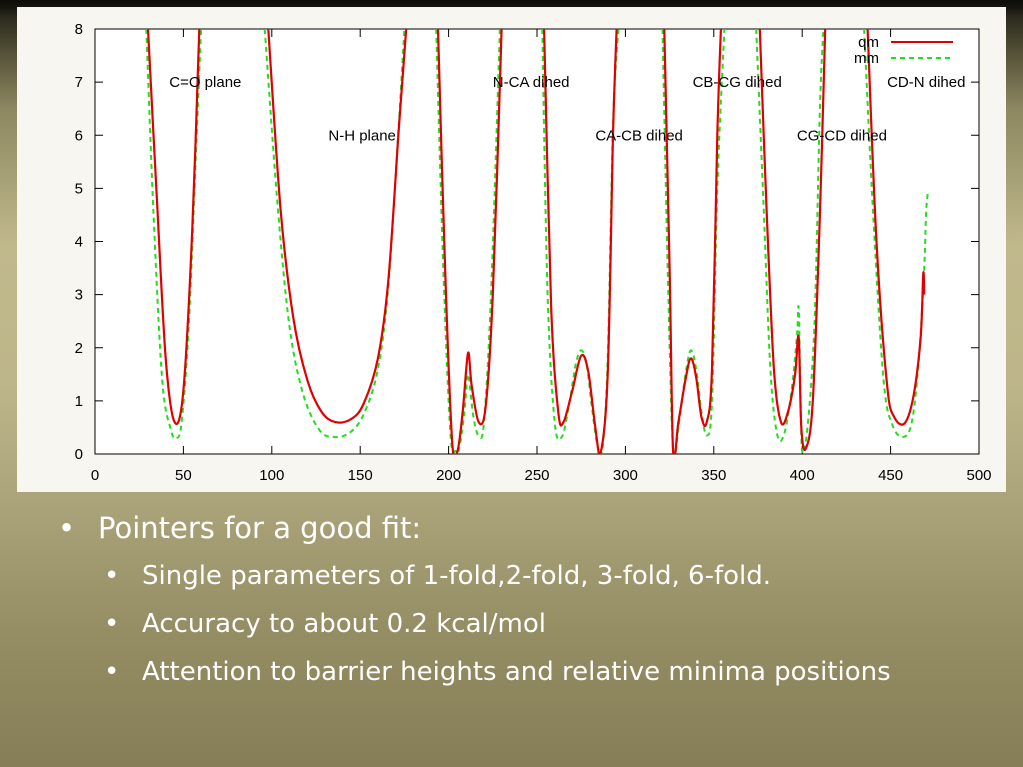  I want to click on x-tick-label: 50, so click(183, 475).